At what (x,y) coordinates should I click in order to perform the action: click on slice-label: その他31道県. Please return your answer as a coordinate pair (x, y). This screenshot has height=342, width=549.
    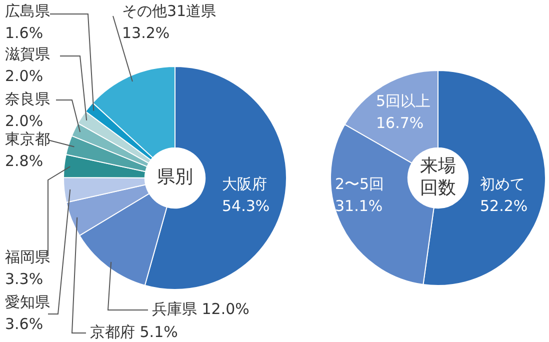
    Looking at the image, I should click on (169, 11).